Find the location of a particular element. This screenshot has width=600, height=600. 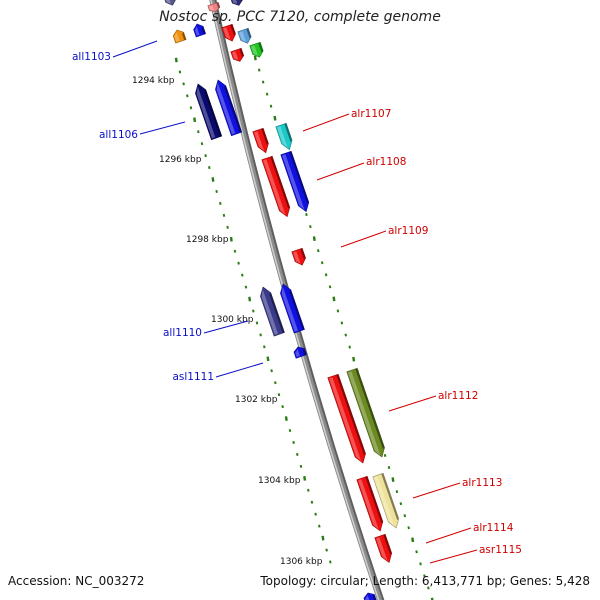

leader-line-all1106 is located at coordinates (162, 128).